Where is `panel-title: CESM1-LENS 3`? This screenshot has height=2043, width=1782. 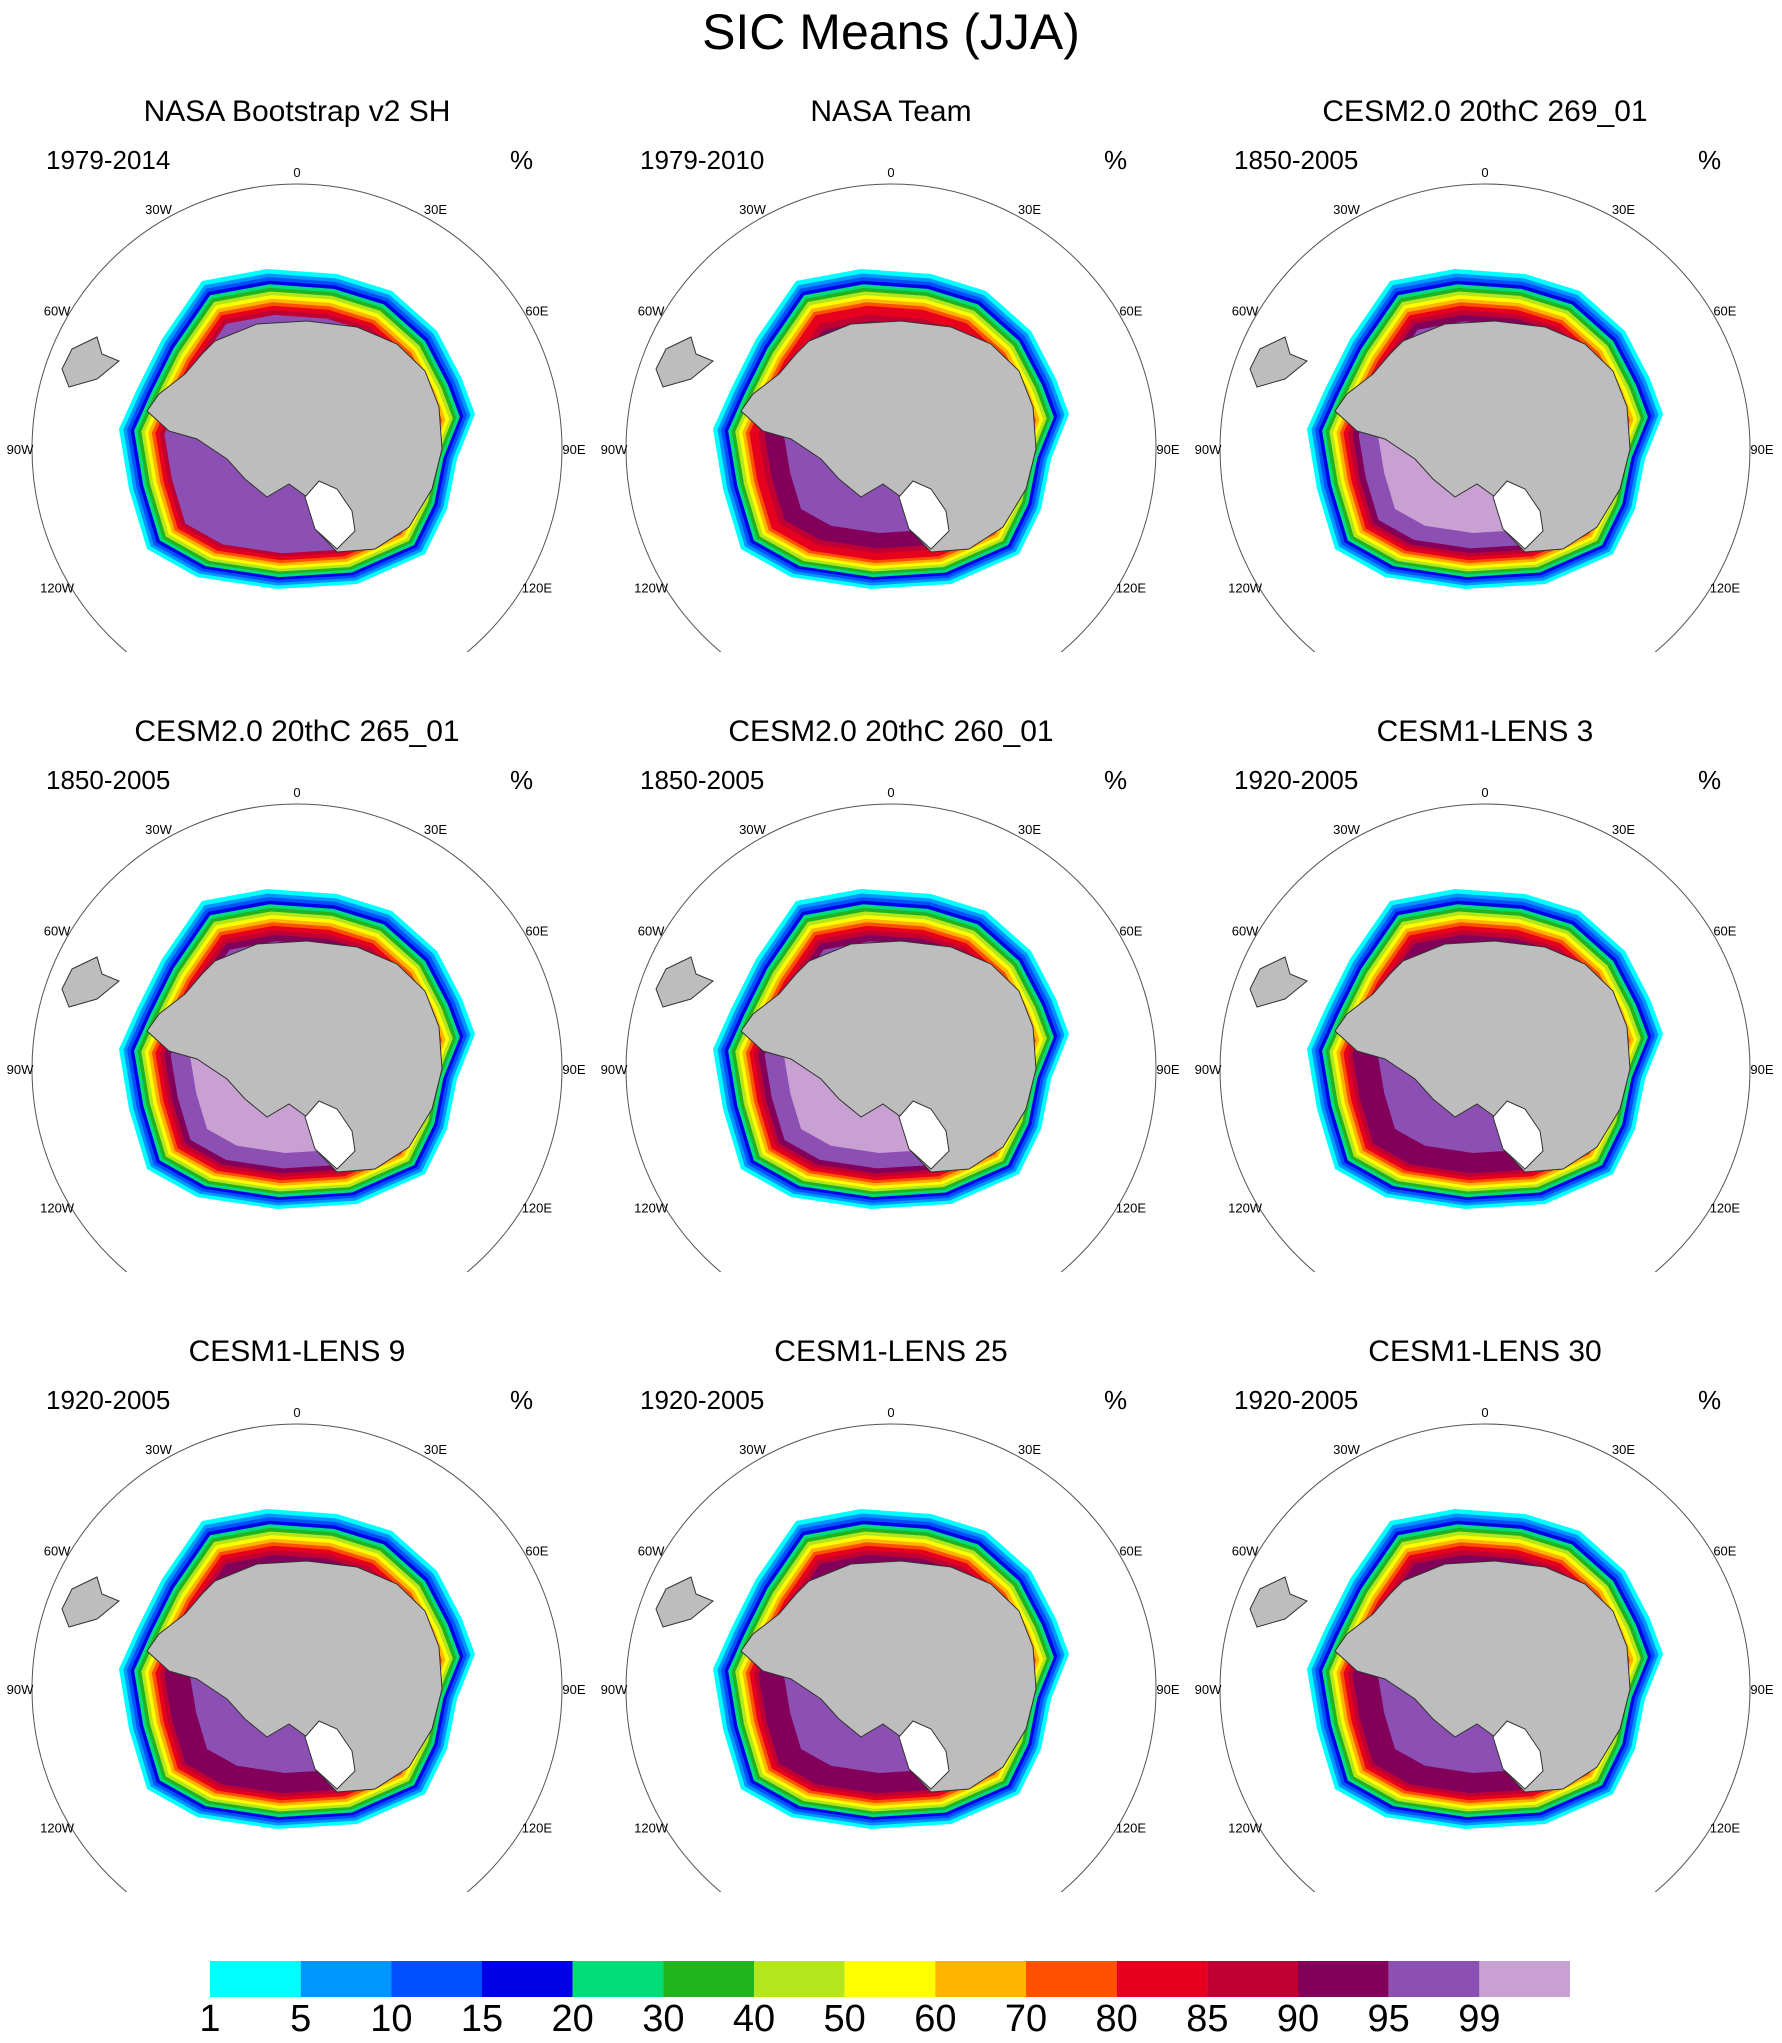
panel-title: CESM1-LENS 3 is located at coordinates (1485, 731).